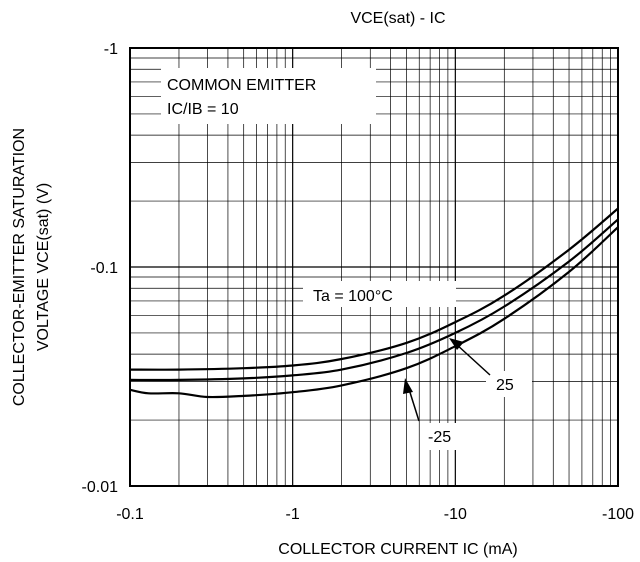  What do you see at coordinates (473, 359) in the screenshot?
I see `arrow-25-shaft` at bounding box center [473, 359].